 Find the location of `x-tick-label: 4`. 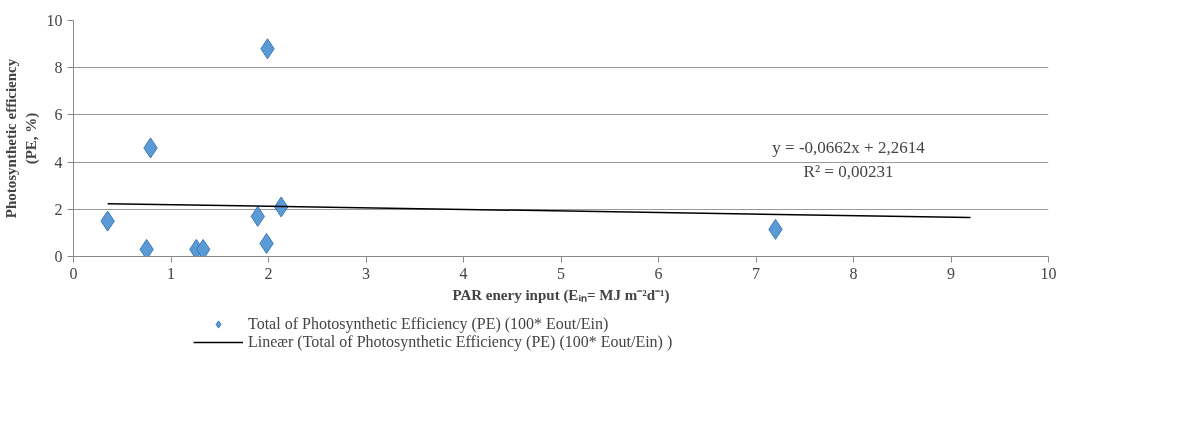

x-tick-label: 4 is located at coordinates (463, 273).